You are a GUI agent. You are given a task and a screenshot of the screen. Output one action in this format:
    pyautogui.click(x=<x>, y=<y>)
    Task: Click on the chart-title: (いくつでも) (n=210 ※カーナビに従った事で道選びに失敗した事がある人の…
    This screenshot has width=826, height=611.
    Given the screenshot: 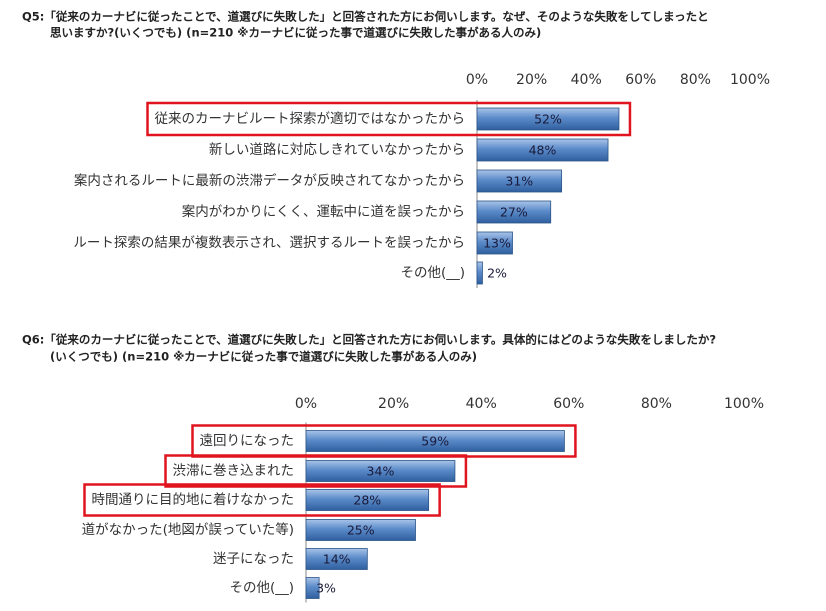 What is the action you would take?
    pyautogui.click(x=263, y=357)
    